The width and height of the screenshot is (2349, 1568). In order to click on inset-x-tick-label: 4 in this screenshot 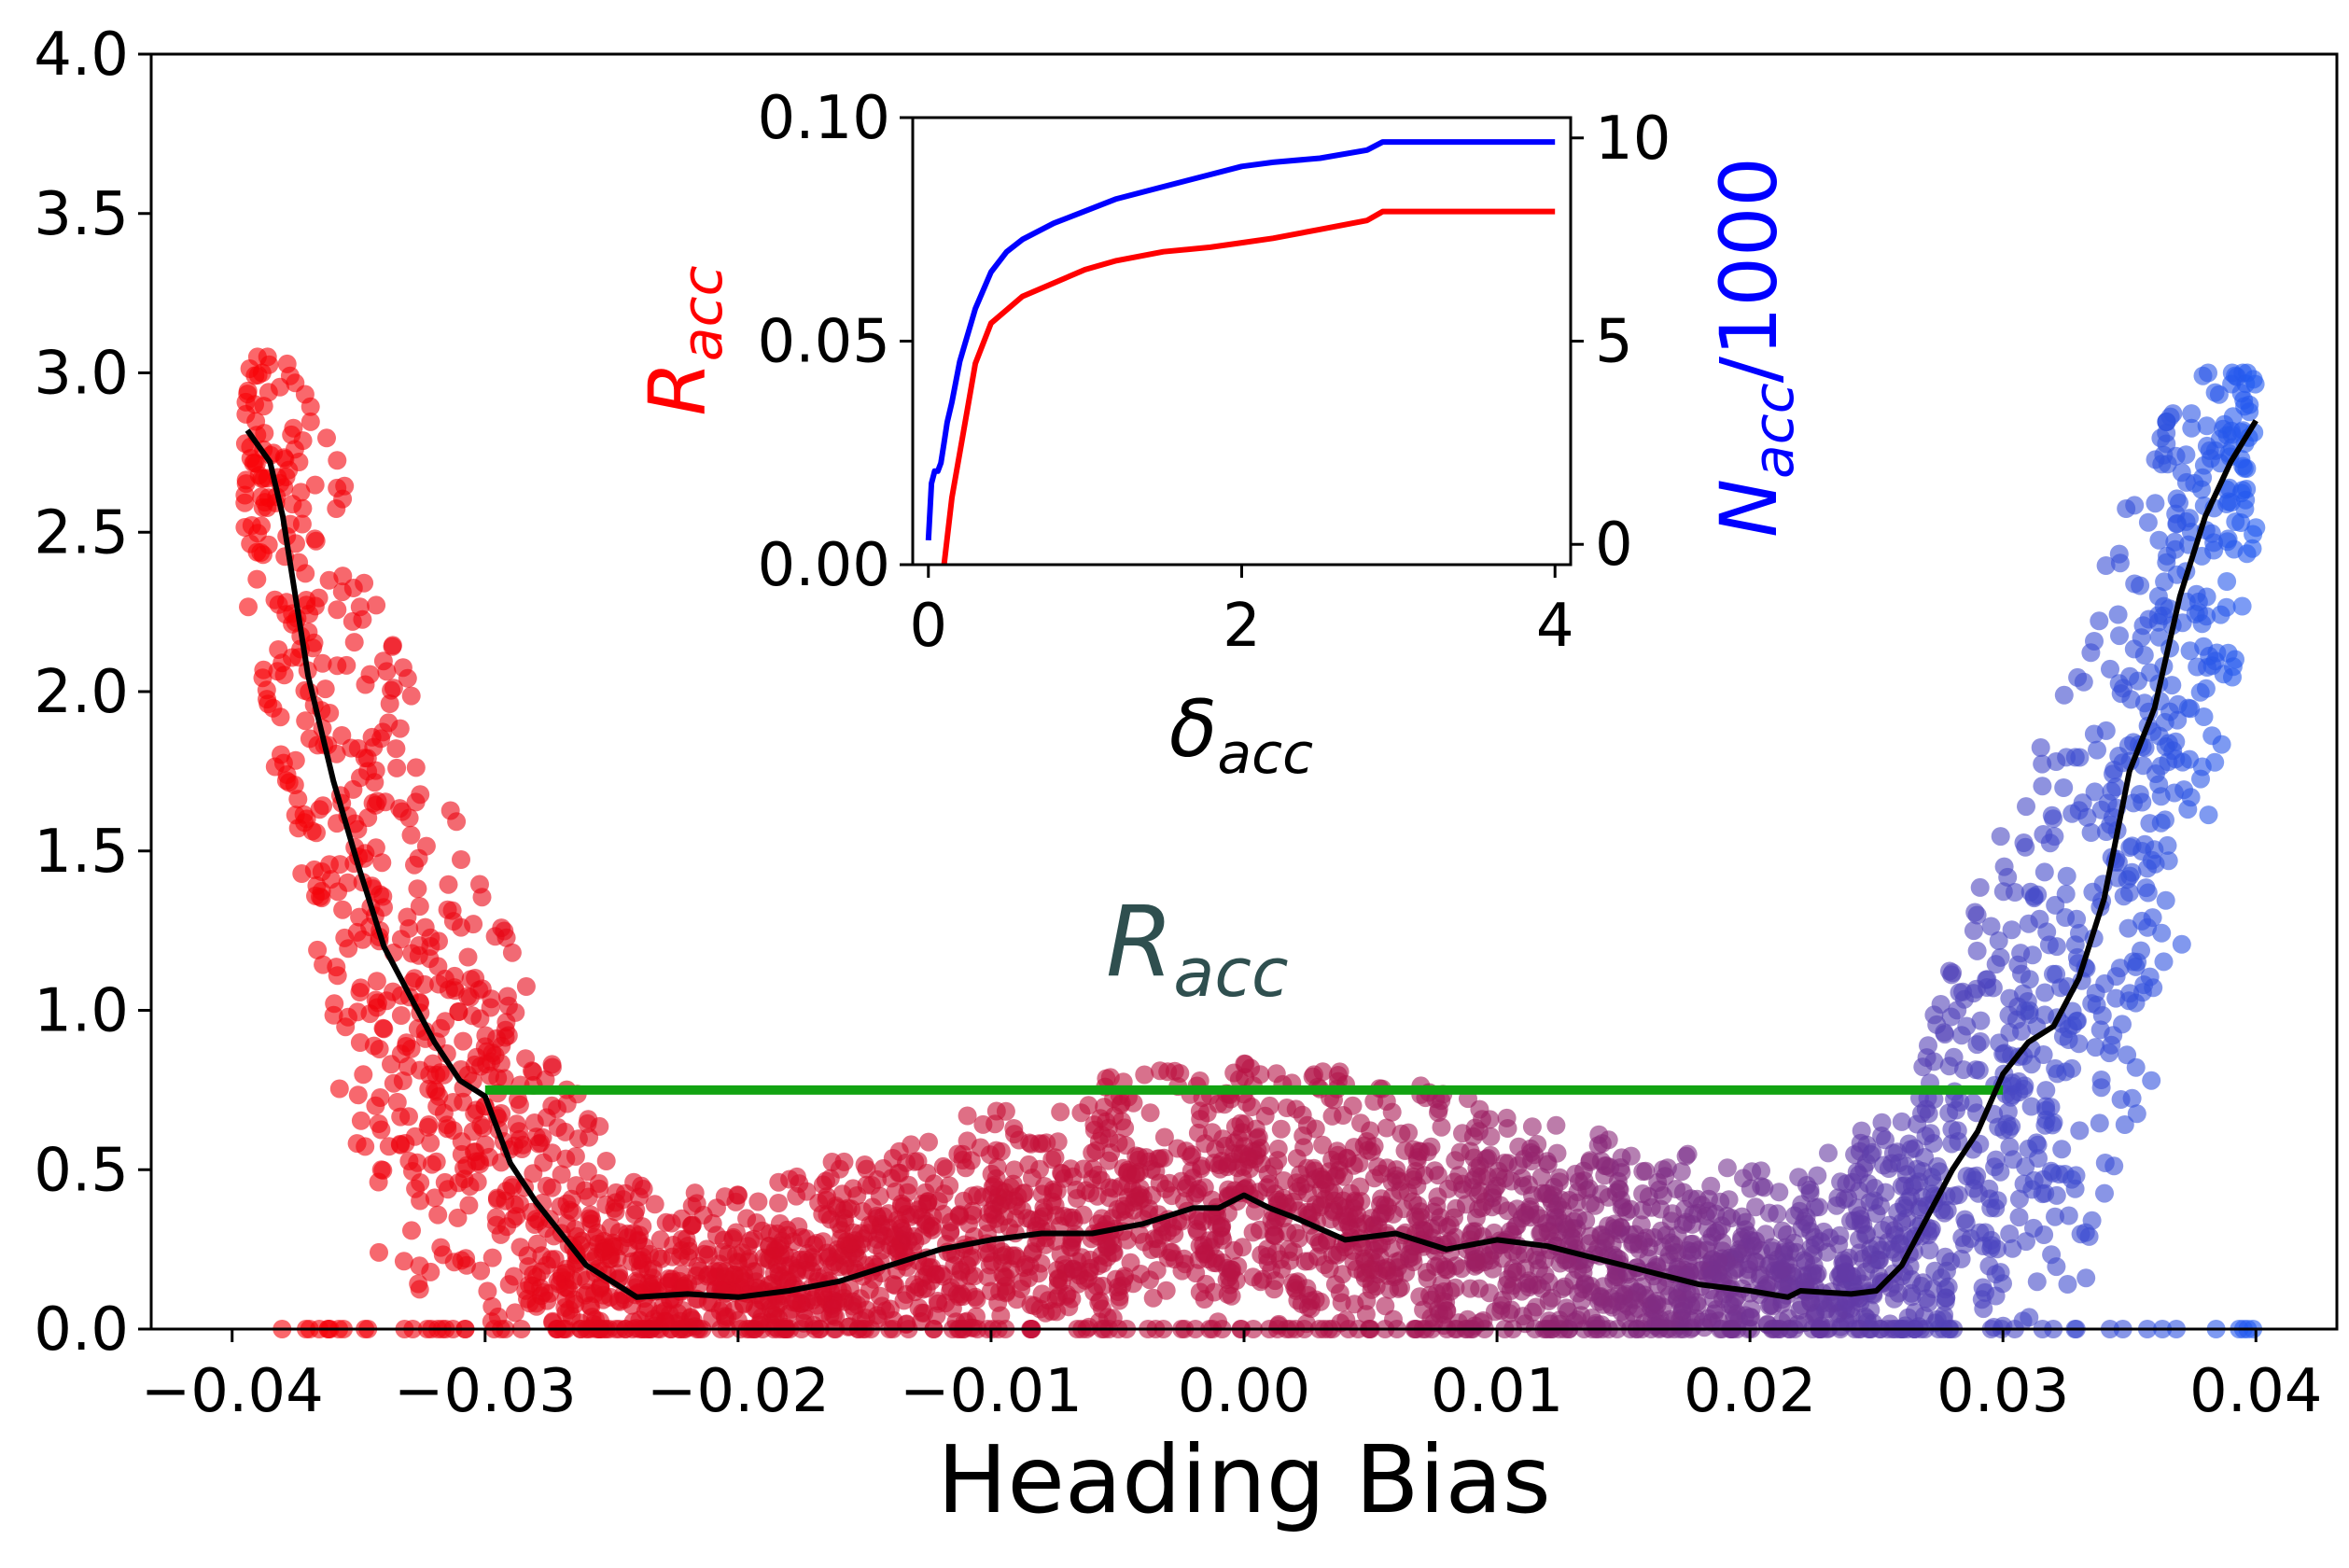, I will do `click(1555, 626)`.